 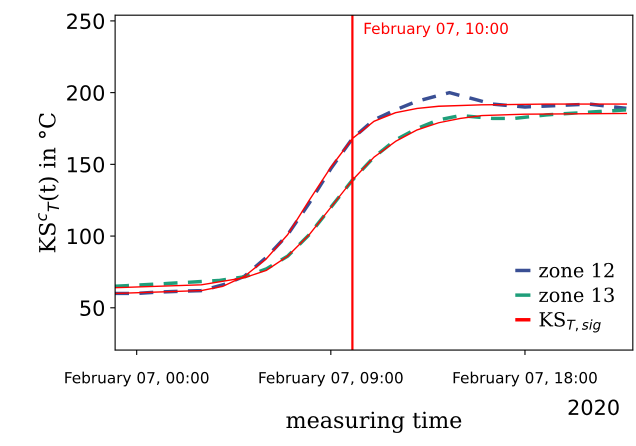 I want to click on x-tick-label: February 07, 18:00, so click(x=525, y=379).